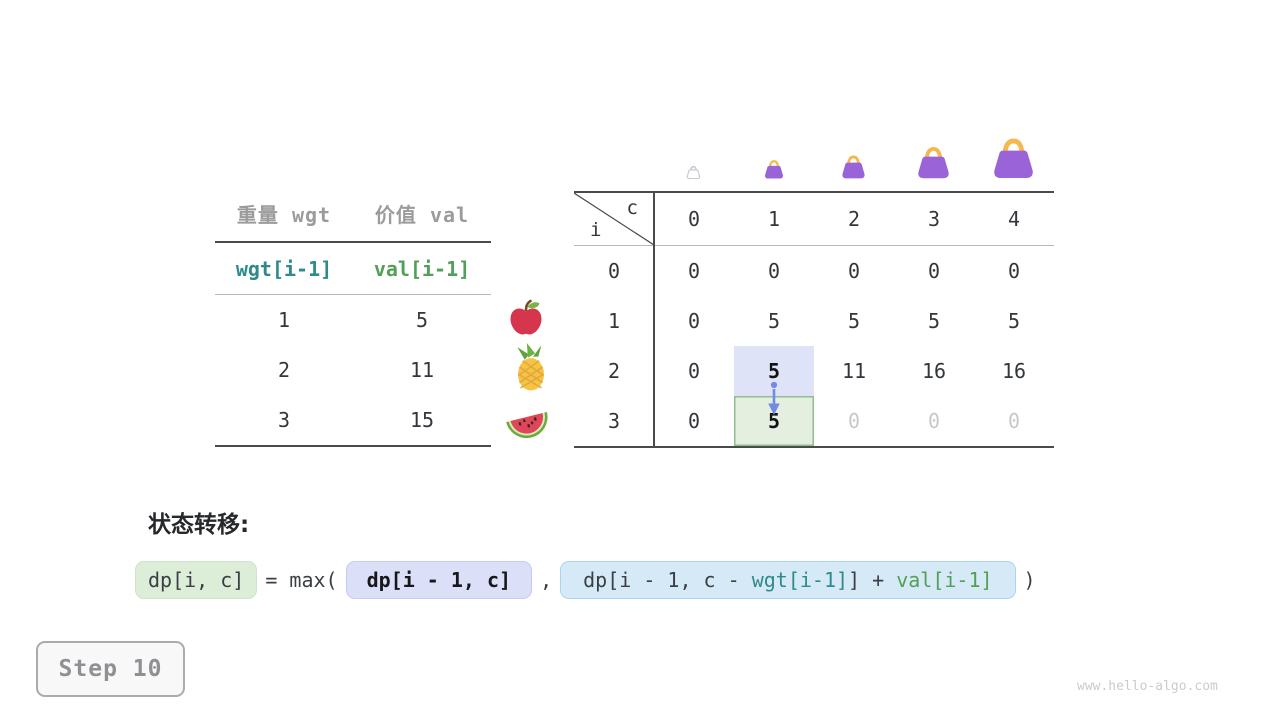  Describe the element at coordinates (196, 580) in the screenshot. I see `formula-lhs-chip: dp[i, c]` at that location.